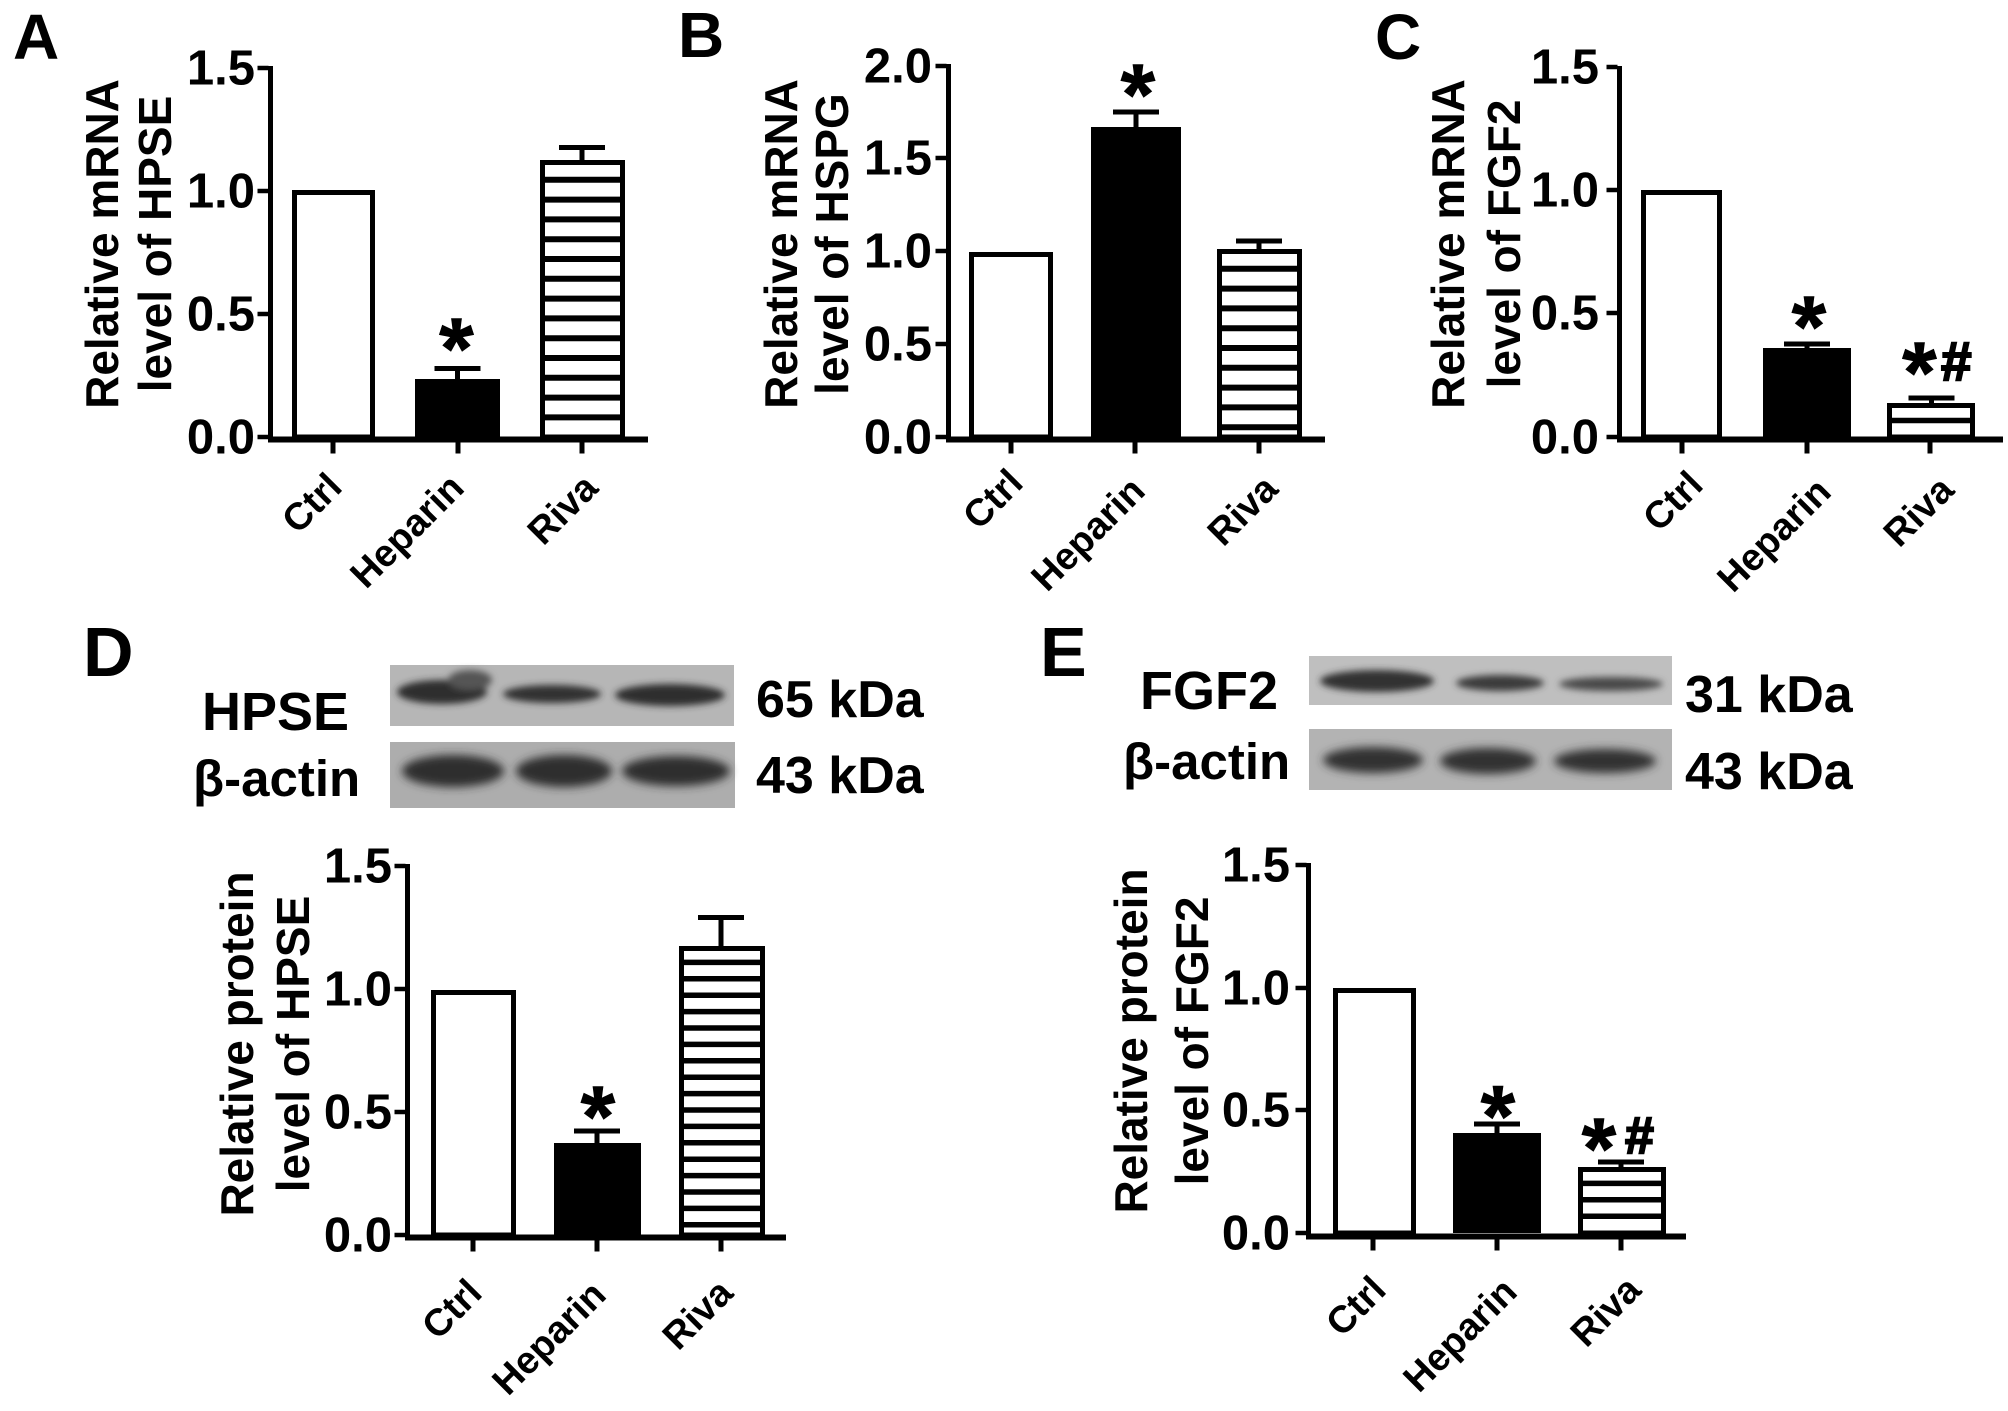  What do you see at coordinates (1769, 695) in the screenshot?
I see `svg-text: 31 kDa` at bounding box center [1769, 695].